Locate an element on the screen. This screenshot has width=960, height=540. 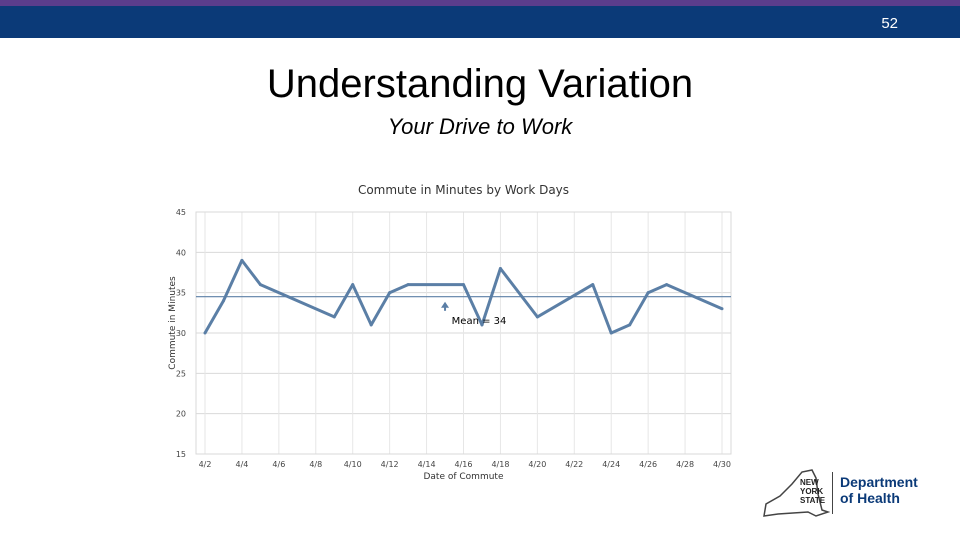
logo-separator is located at coordinates (832, 493).